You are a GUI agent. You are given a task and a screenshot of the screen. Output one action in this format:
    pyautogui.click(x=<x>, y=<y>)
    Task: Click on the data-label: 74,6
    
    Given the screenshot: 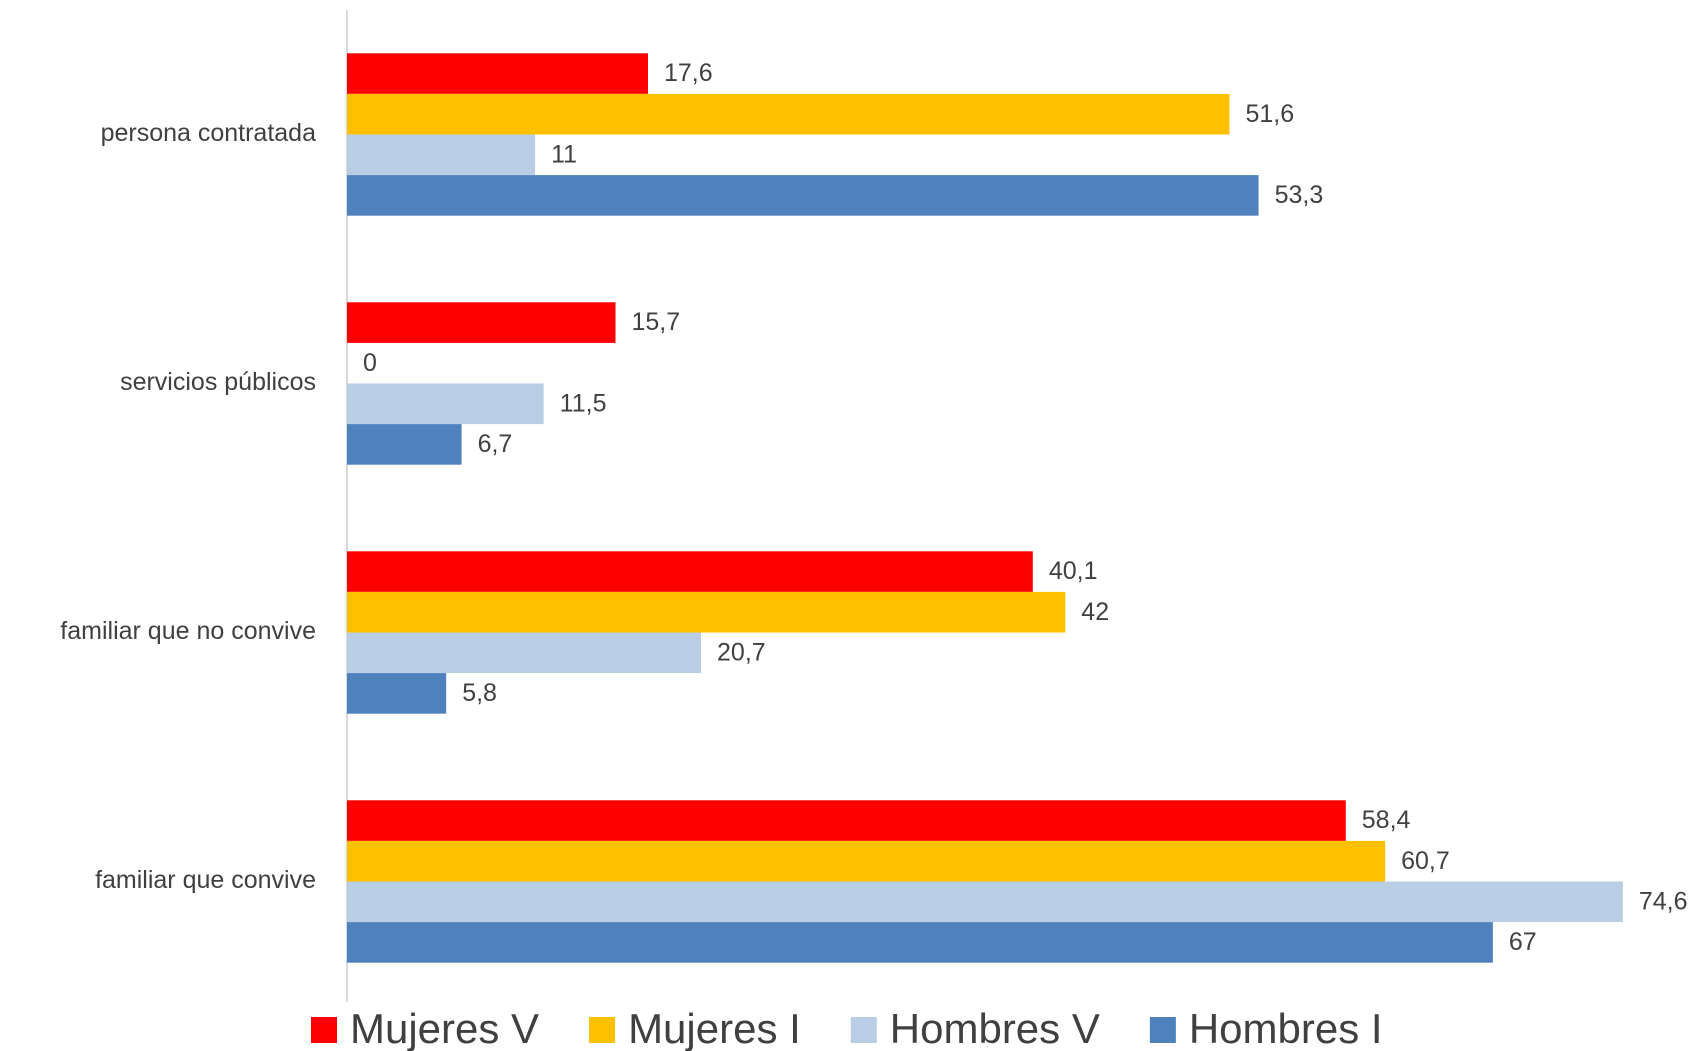 What is the action you would take?
    pyautogui.click(x=1663, y=901)
    